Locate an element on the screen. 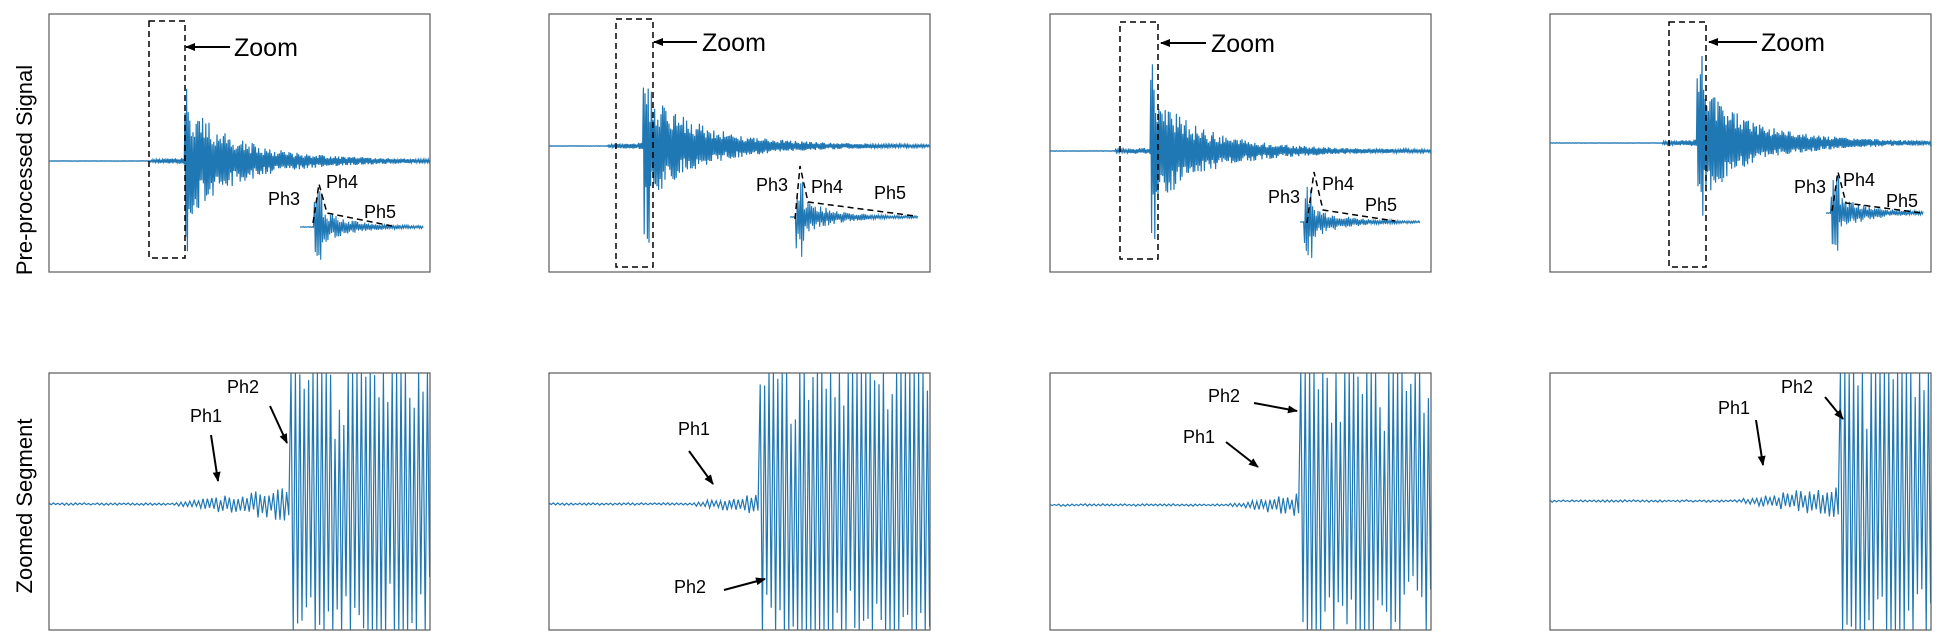 The height and width of the screenshot is (640, 1954). bottom-panel-4: Ph1 Ph2 is located at coordinates (1740, 501).